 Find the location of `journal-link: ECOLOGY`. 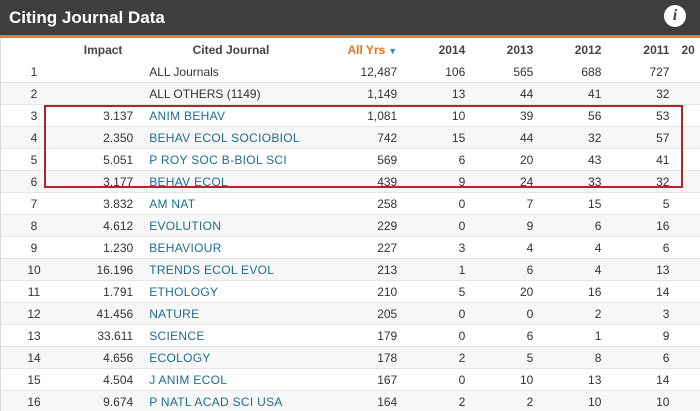

journal-link: ECOLOGY is located at coordinates (180, 357).